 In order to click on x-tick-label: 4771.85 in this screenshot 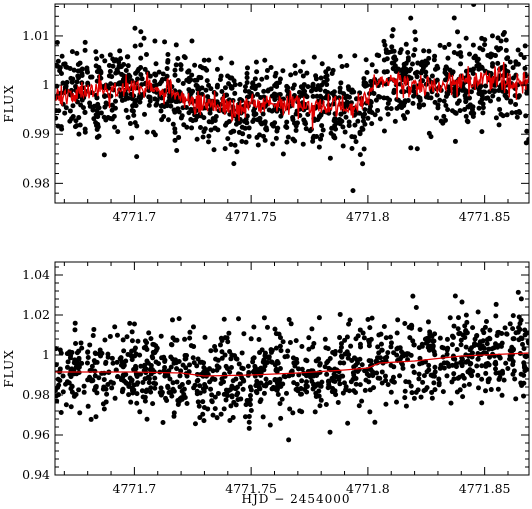, I will do `click(485, 488)`.